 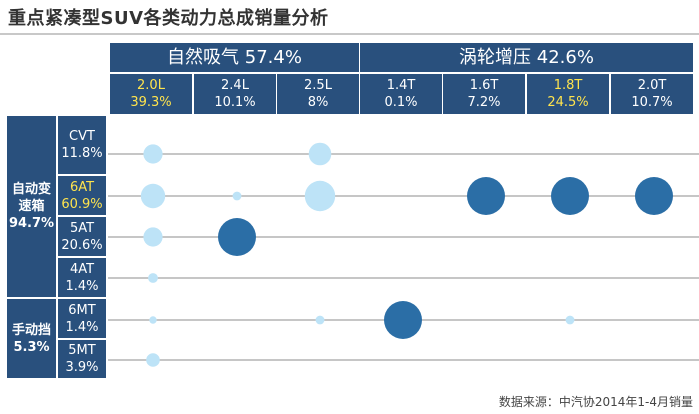 I want to click on column-share: 7.2%, so click(x=484, y=102).